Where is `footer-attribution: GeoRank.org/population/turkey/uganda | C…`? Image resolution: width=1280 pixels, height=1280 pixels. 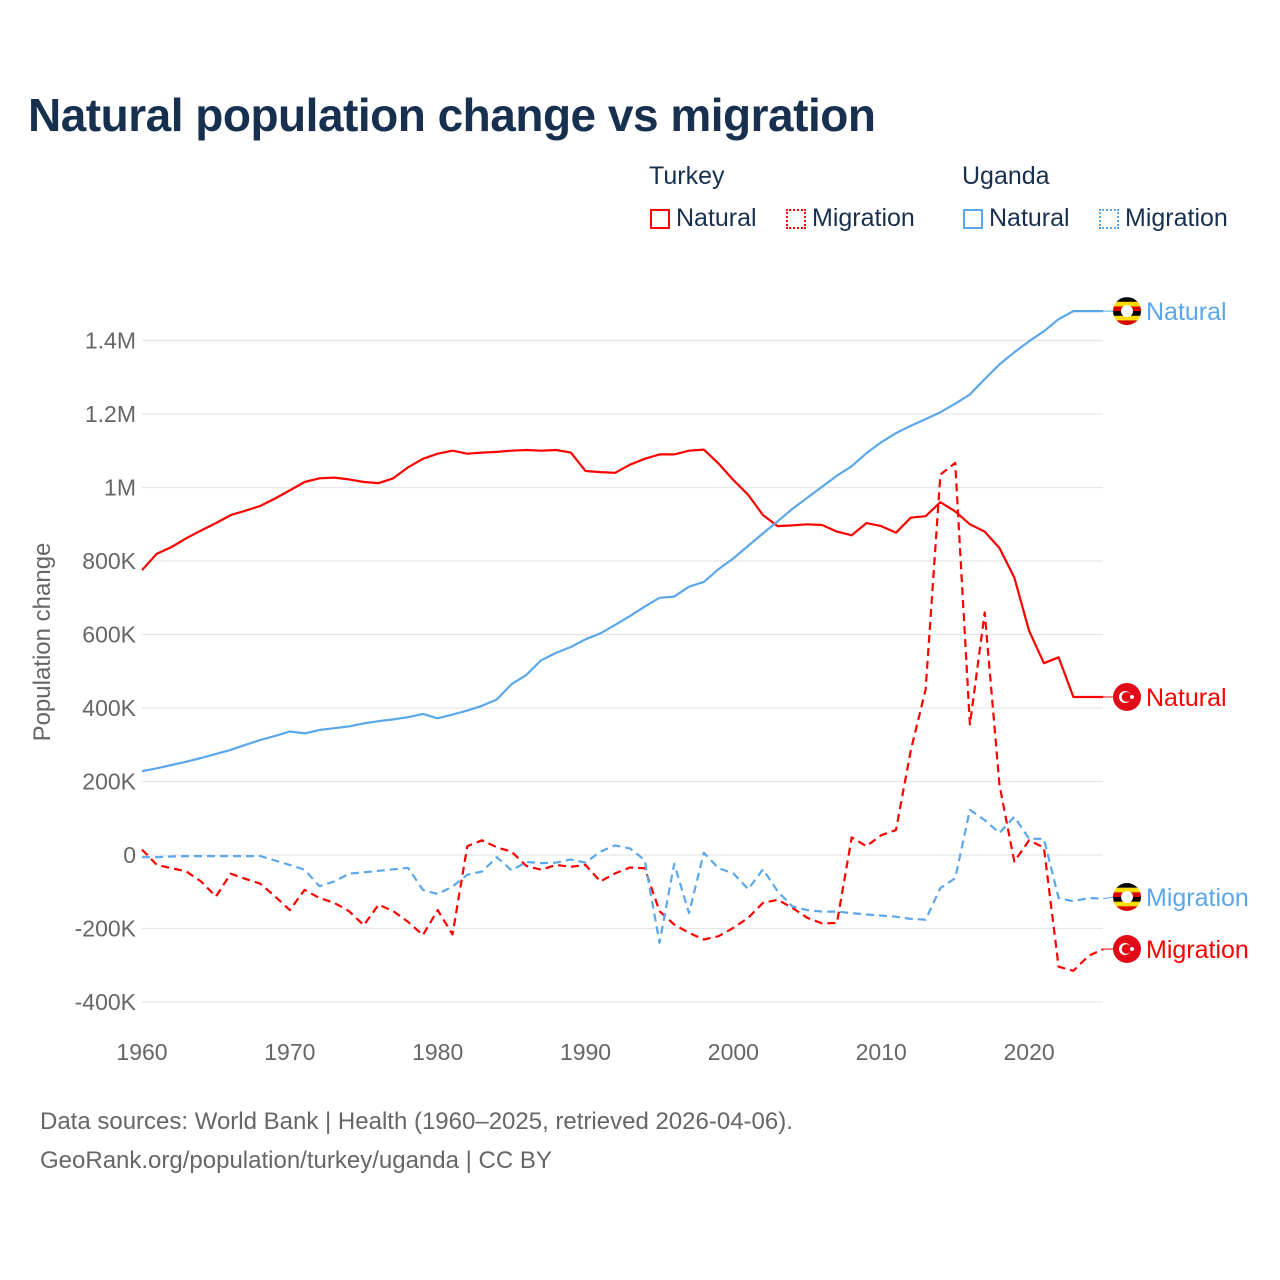
footer-attribution: GeoRank.org/population/turkey/uganda | C… is located at coordinates (296, 1160).